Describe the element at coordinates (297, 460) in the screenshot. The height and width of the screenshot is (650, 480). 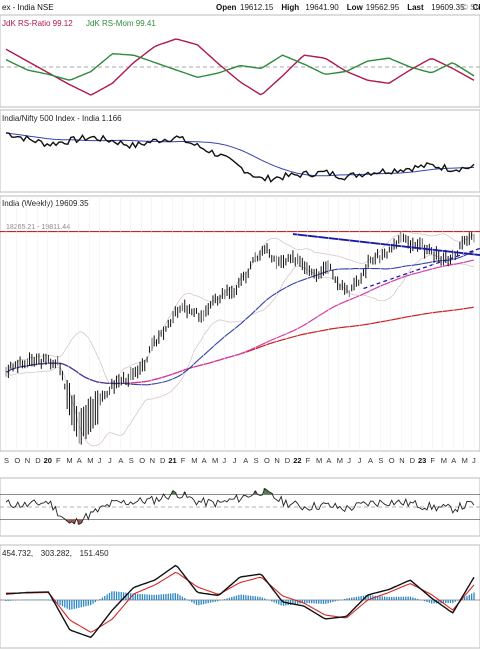
I see `x-axis-tick-label: 22` at that location.